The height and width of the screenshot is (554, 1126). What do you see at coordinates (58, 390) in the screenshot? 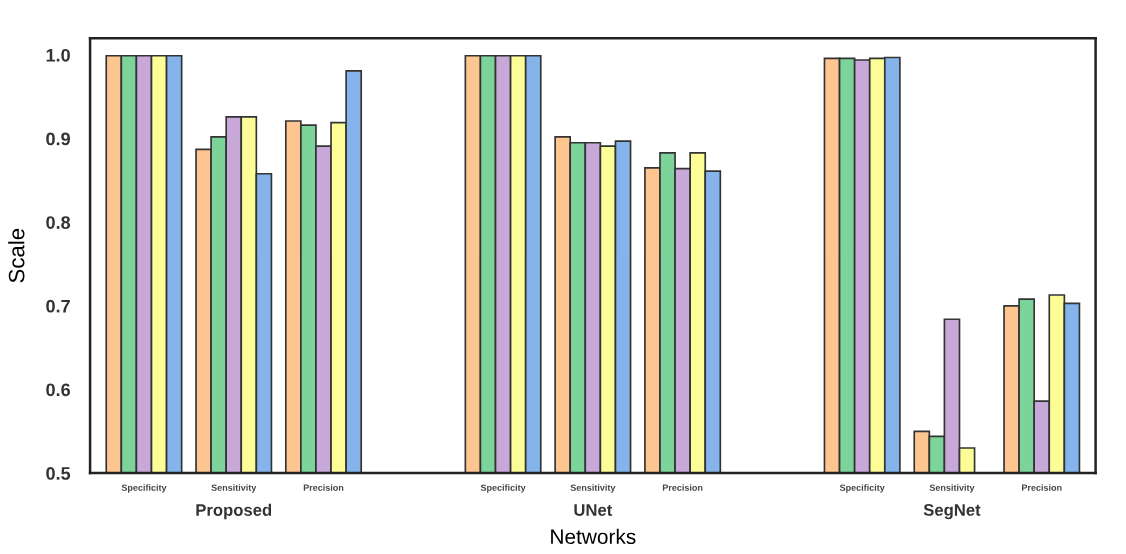
I see `y-tick-label: 0.6` at bounding box center [58, 390].